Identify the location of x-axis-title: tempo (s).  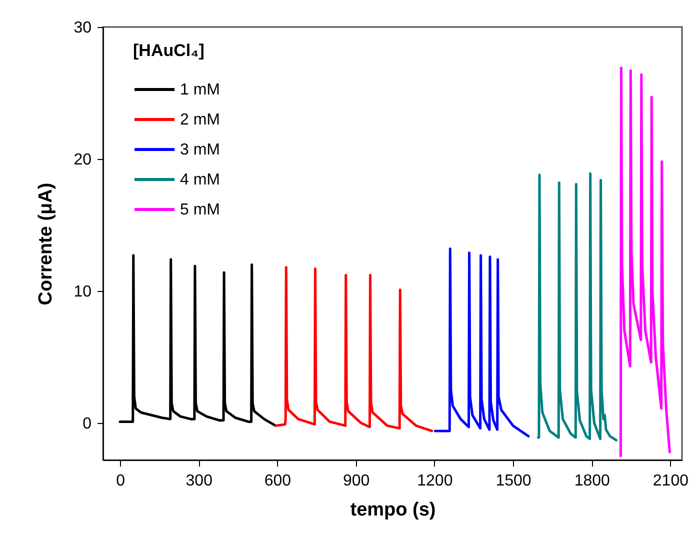
(393, 510).